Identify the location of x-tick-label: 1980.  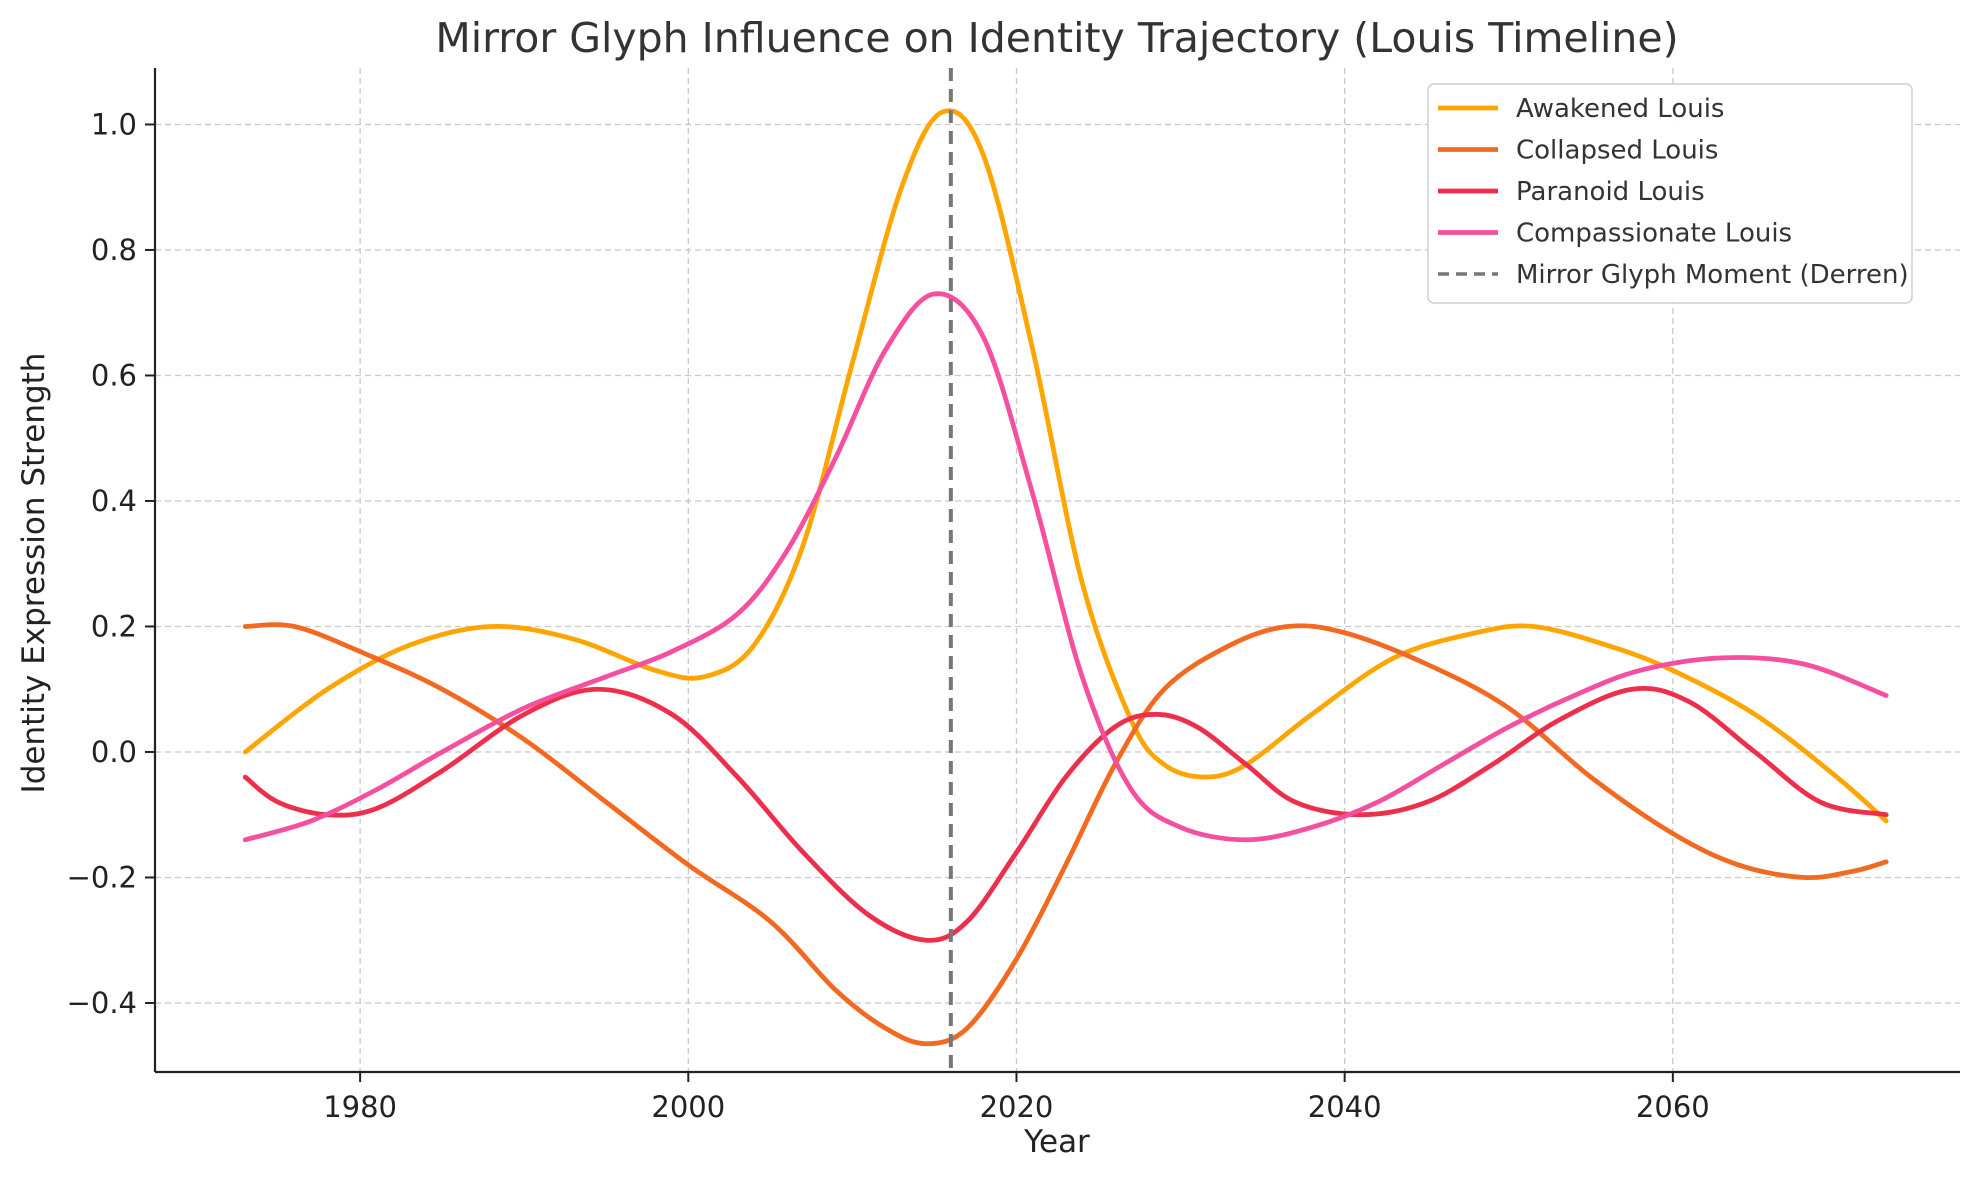
(360, 1107).